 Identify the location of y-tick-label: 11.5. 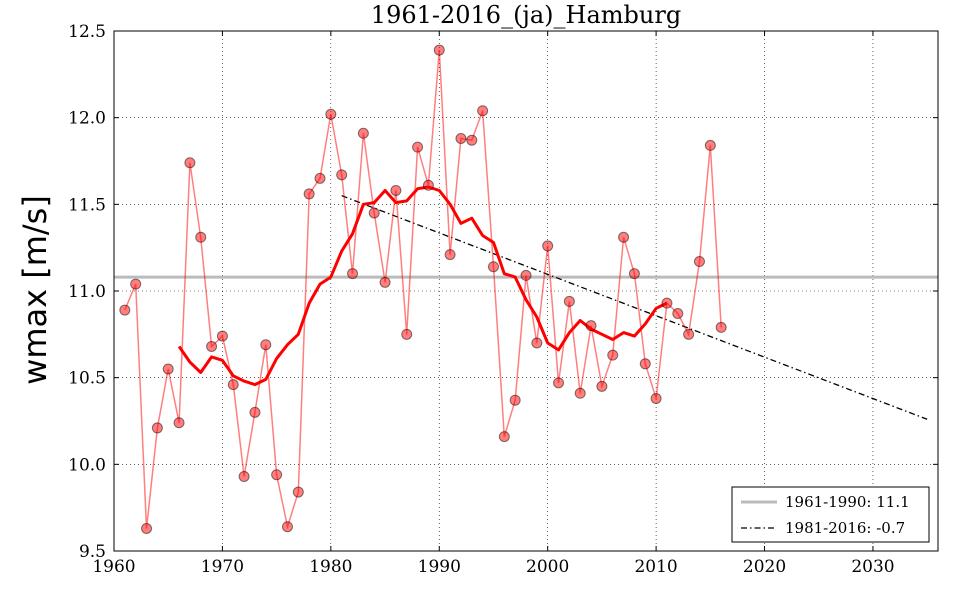
(87, 205).